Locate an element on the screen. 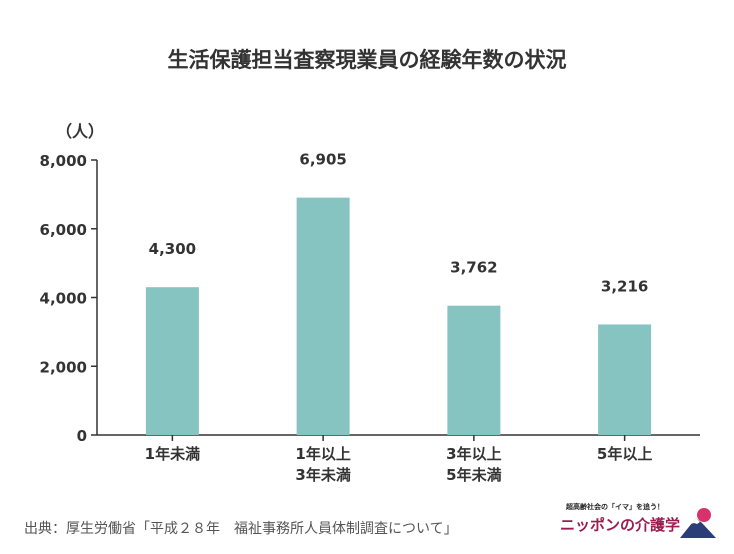  y-tick-label: 8,000 is located at coordinates (63, 161).